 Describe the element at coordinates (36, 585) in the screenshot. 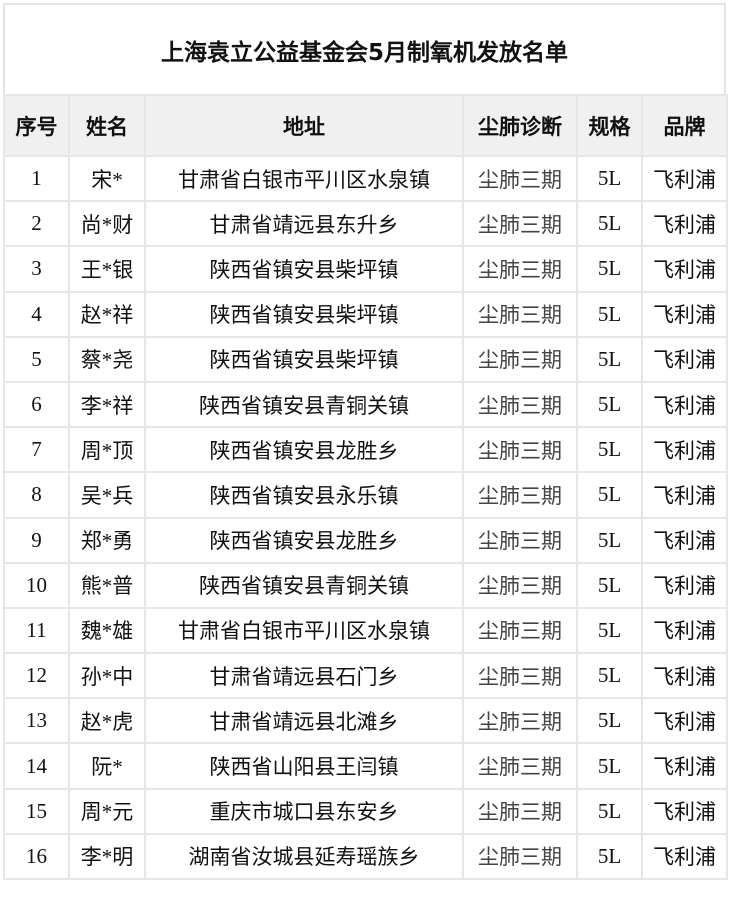

I see `cell-index: 10` at that location.